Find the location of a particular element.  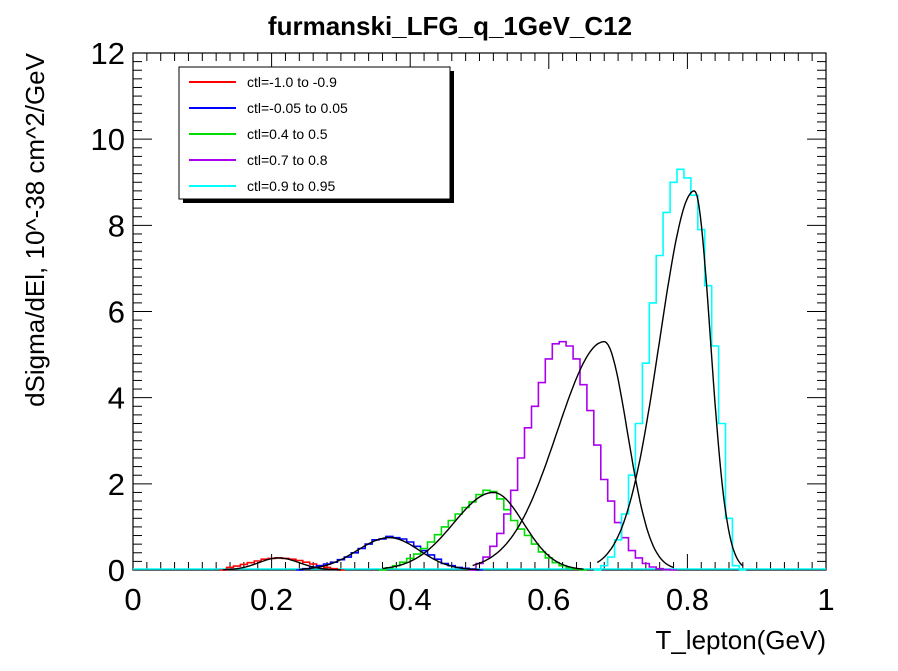

y-tick-label: 4 is located at coordinates (116, 398).